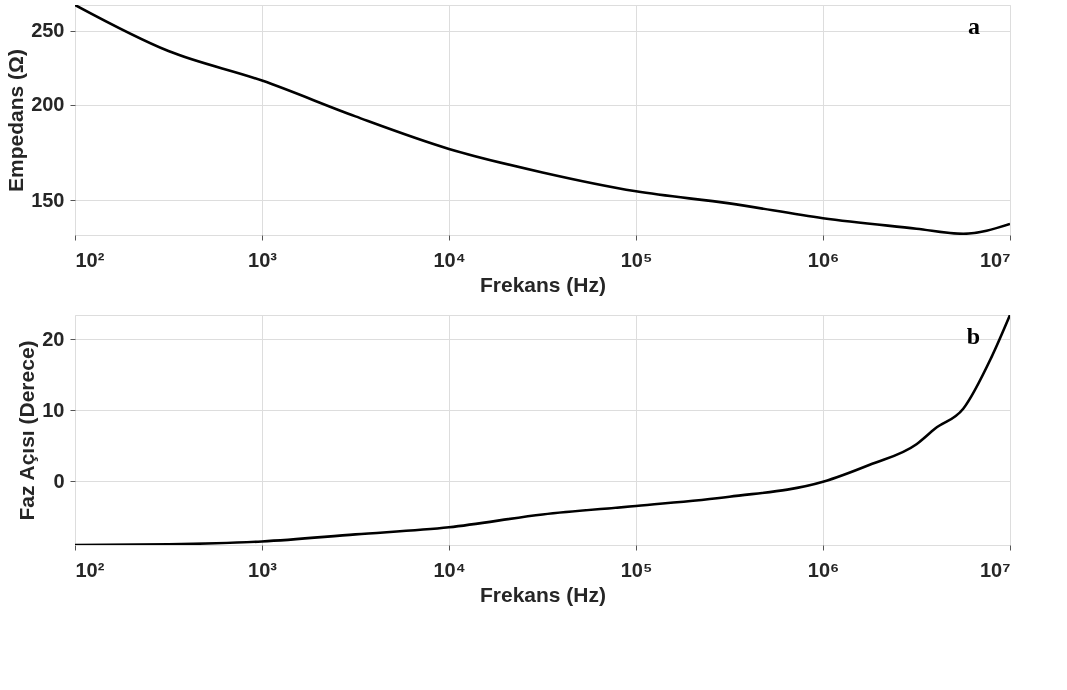 The height and width of the screenshot is (690, 1067). Describe the element at coordinates (48, 30) in the screenshot. I see `y-tick-label: 250` at that location.